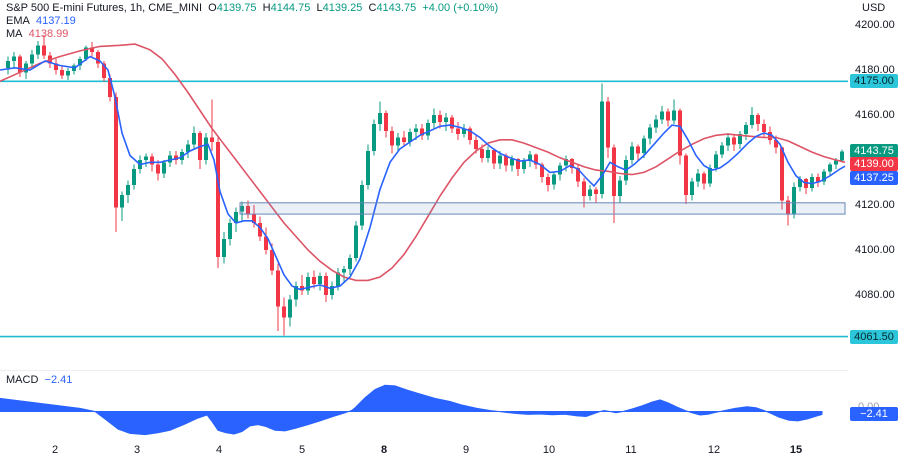 This screenshot has width=900, height=462. Describe the element at coordinates (212, 8) in the screenshot. I see `open-label: O` at that location.